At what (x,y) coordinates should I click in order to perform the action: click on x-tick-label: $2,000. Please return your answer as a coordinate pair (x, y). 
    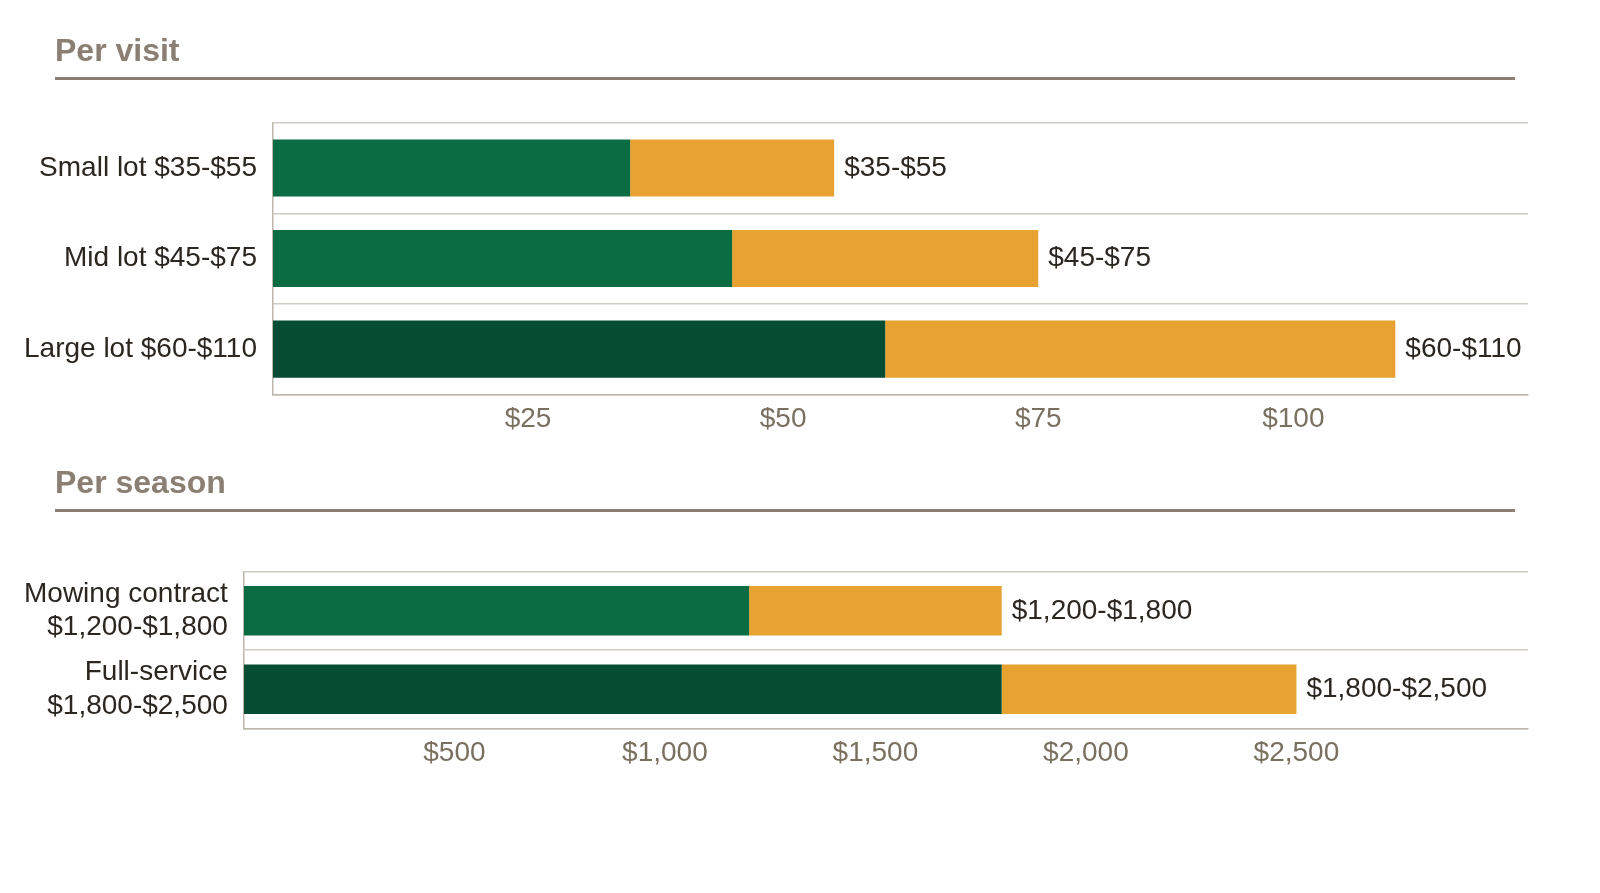
    Looking at the image, I should click on (1086, 751).